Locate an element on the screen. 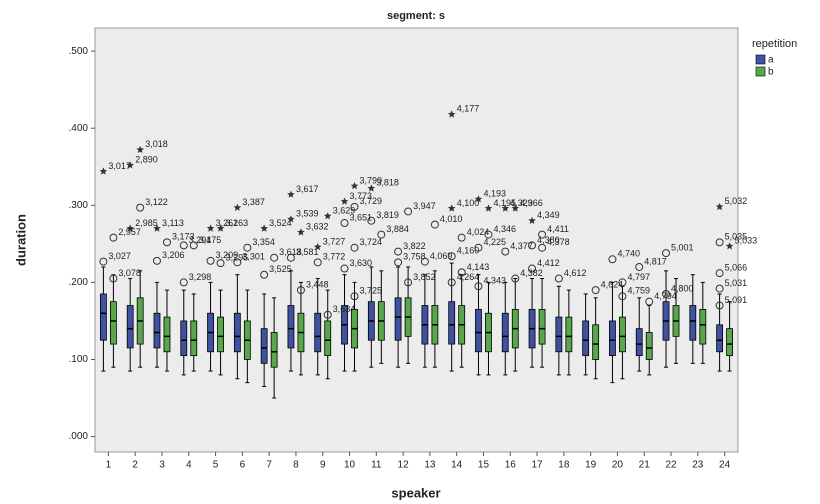 The height and width of the screenshot is (504, 820). outlier-label: 4,759 is located at coordinates (638, 291).